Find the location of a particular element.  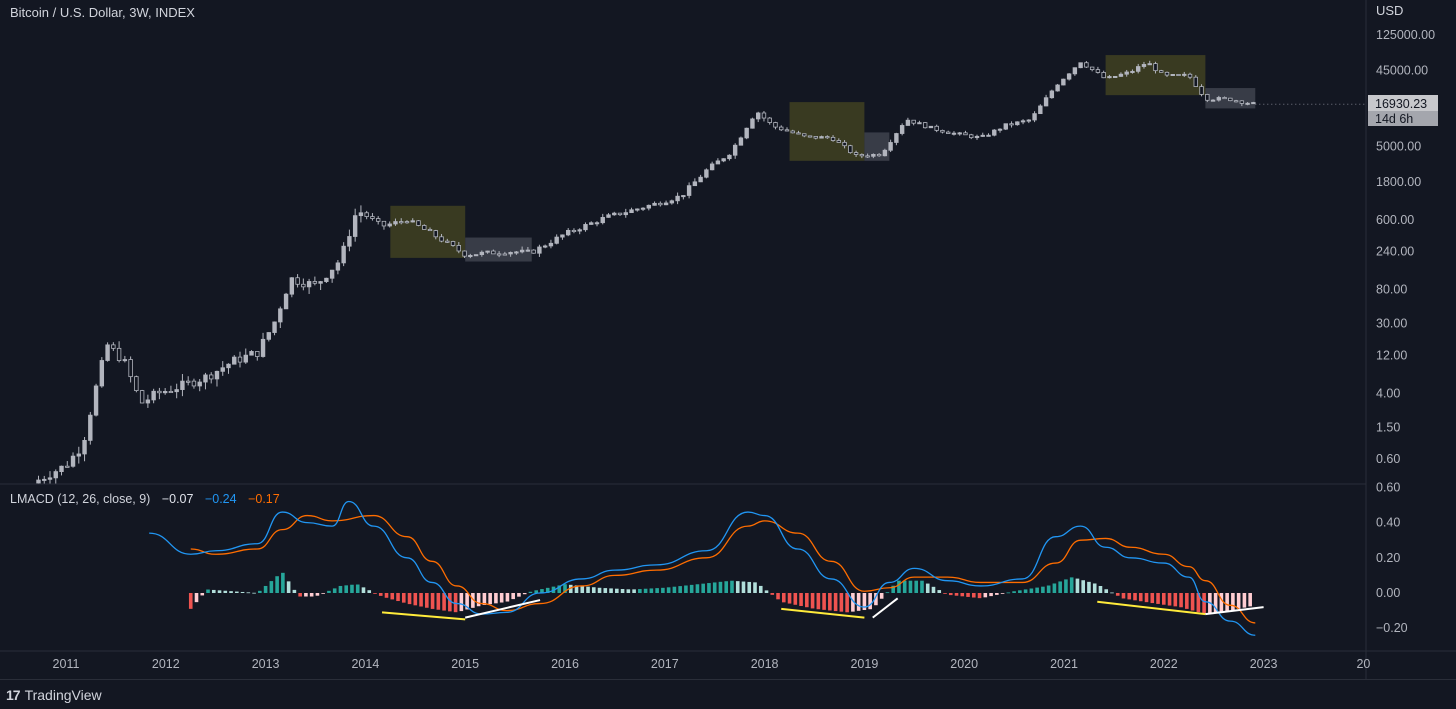

last-price-badge: 16930.23 14d 6h is located at coordinates (1403, 110).